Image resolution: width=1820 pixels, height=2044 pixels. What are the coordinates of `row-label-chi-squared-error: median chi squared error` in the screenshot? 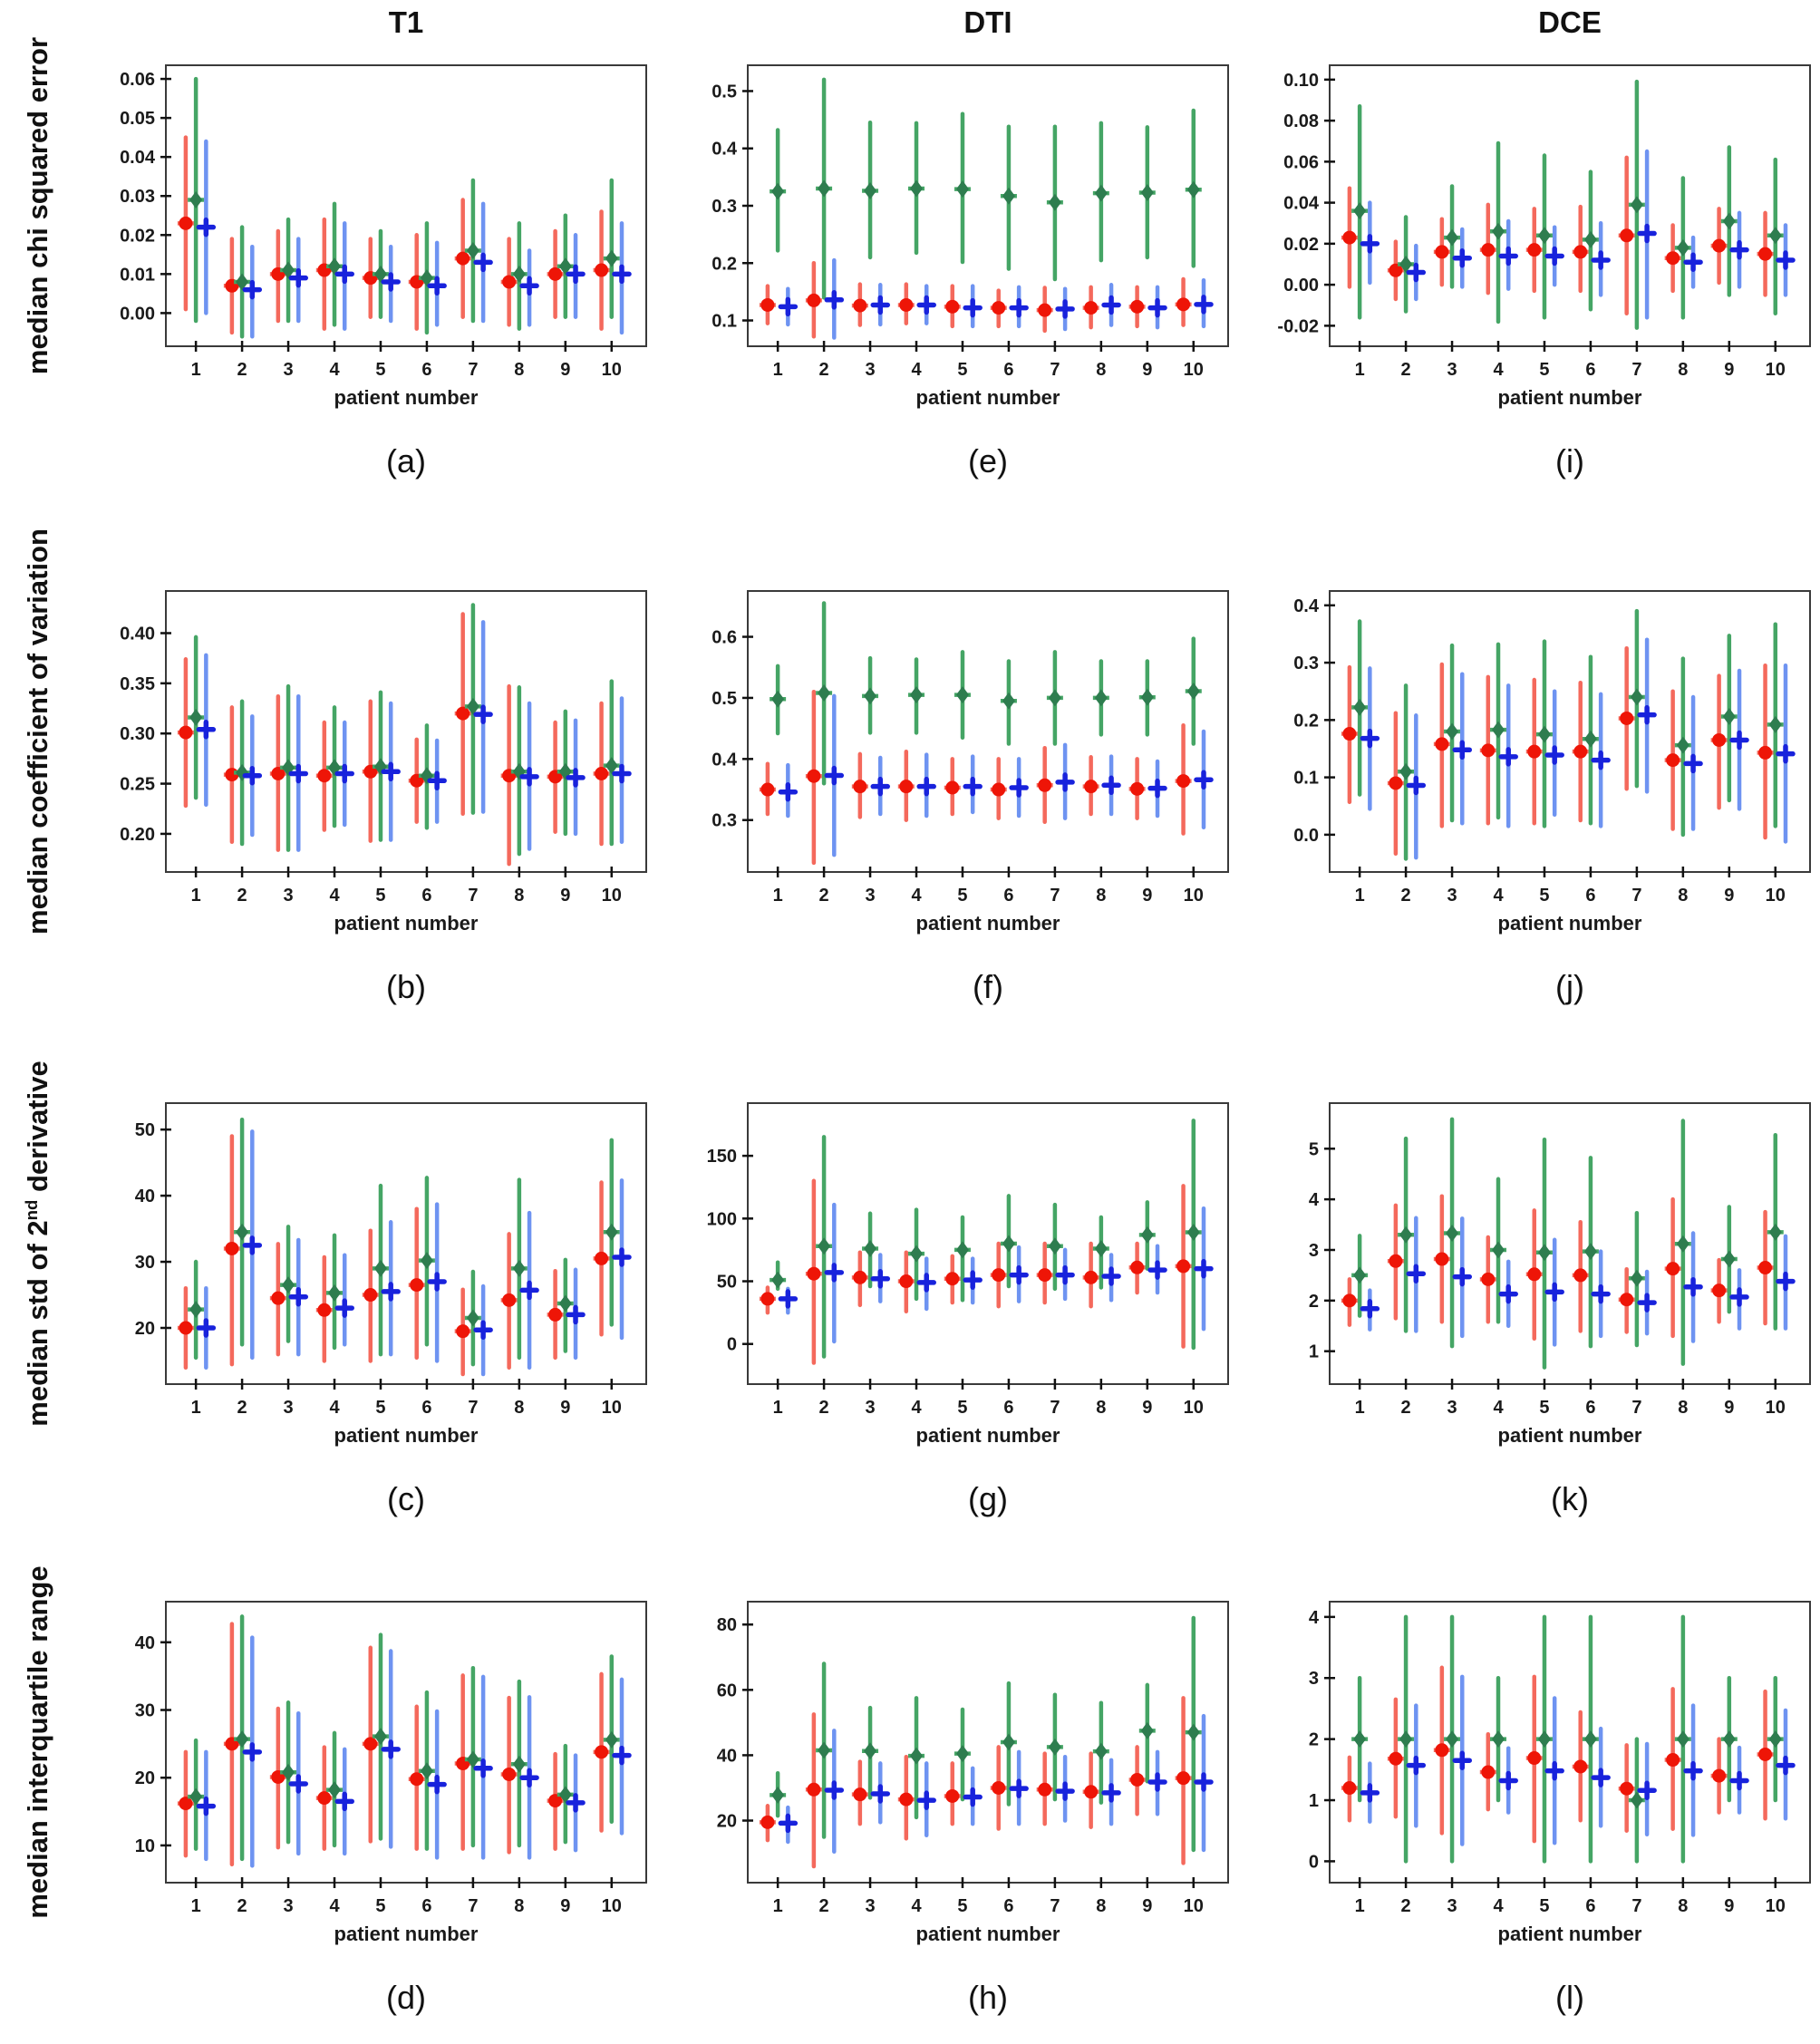 It's located at (38, 205).